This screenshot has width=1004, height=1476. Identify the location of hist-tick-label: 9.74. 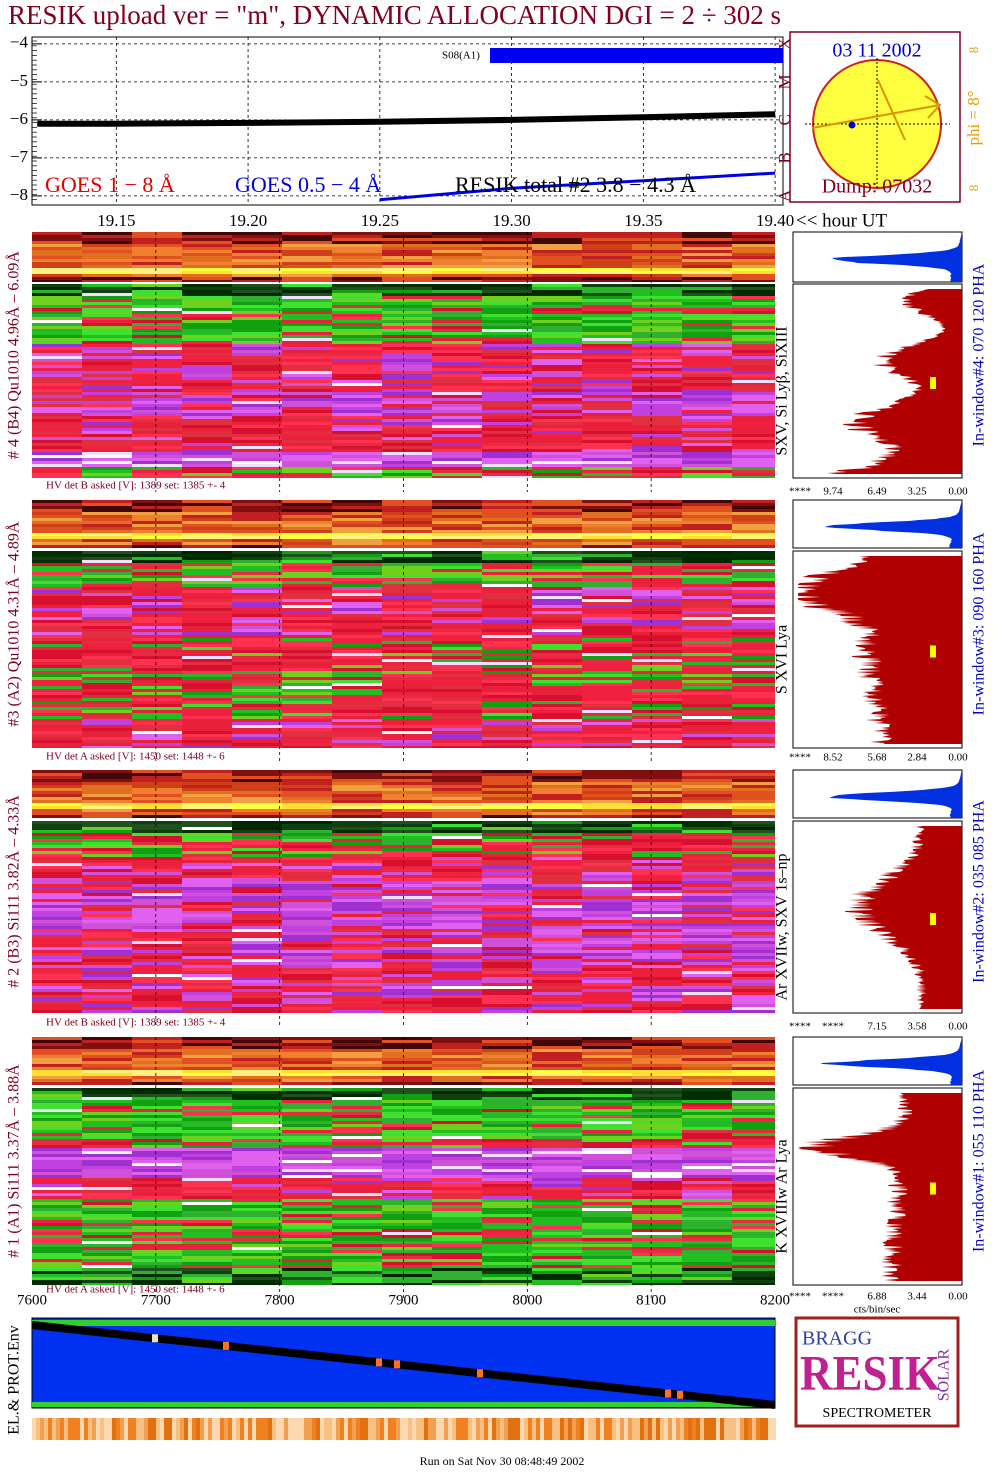
(833, 492).